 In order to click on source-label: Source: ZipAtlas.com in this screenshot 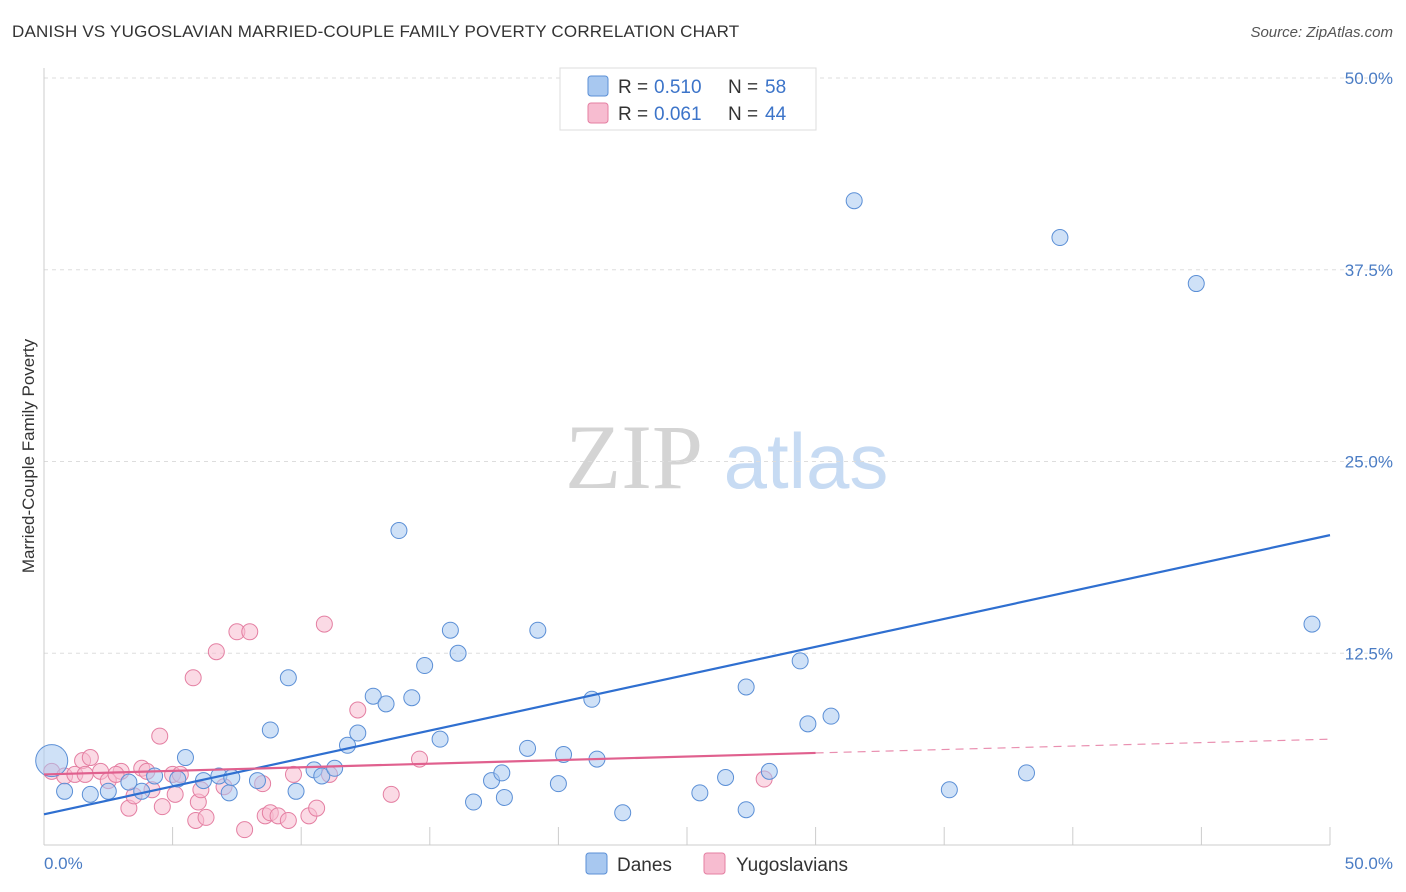, I will do `click(1321, 32)`.